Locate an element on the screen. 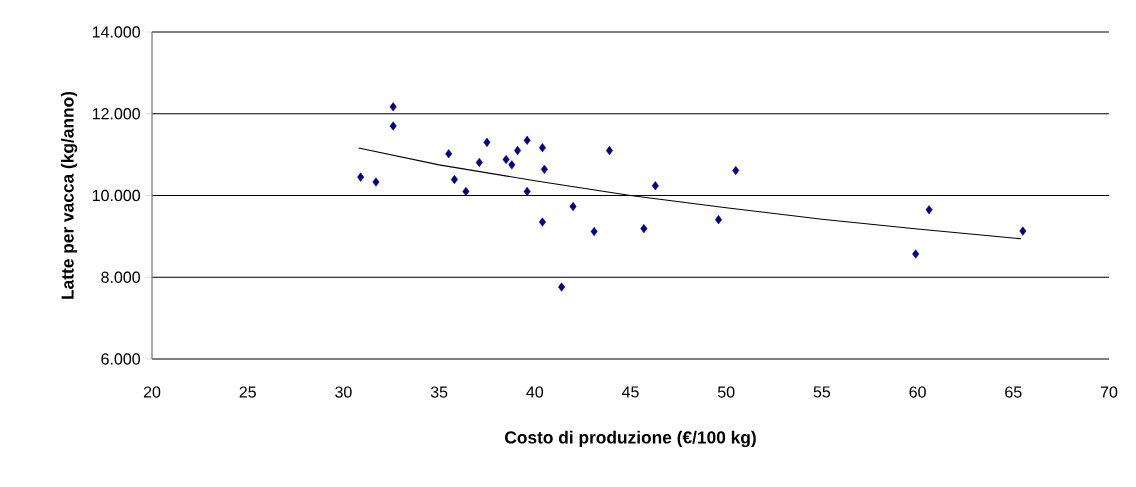 The width and height of the screenshot is (1136, 487). line-series is located at coordinates (690, 193).